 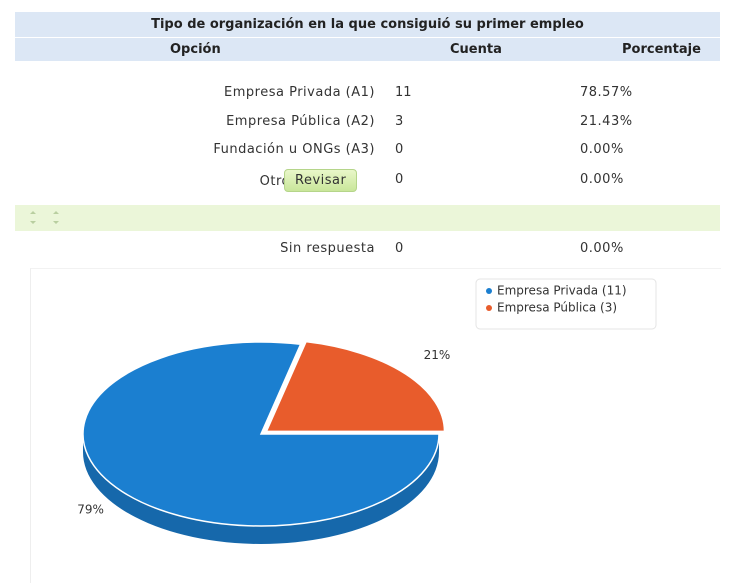 What do you see at coordinates (274, 181) in the screenshot?
I see `option-label: Otro` at bounding box center [274, 181].